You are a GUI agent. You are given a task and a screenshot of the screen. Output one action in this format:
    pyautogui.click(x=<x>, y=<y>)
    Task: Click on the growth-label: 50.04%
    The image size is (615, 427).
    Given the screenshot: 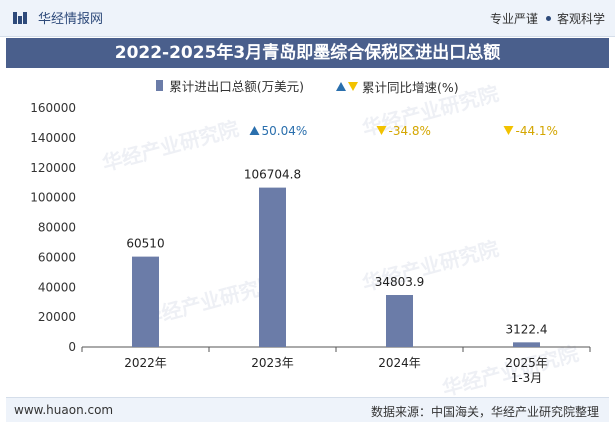 What is the action you would take?
    pyautogui.click(x=285, y=131)
    